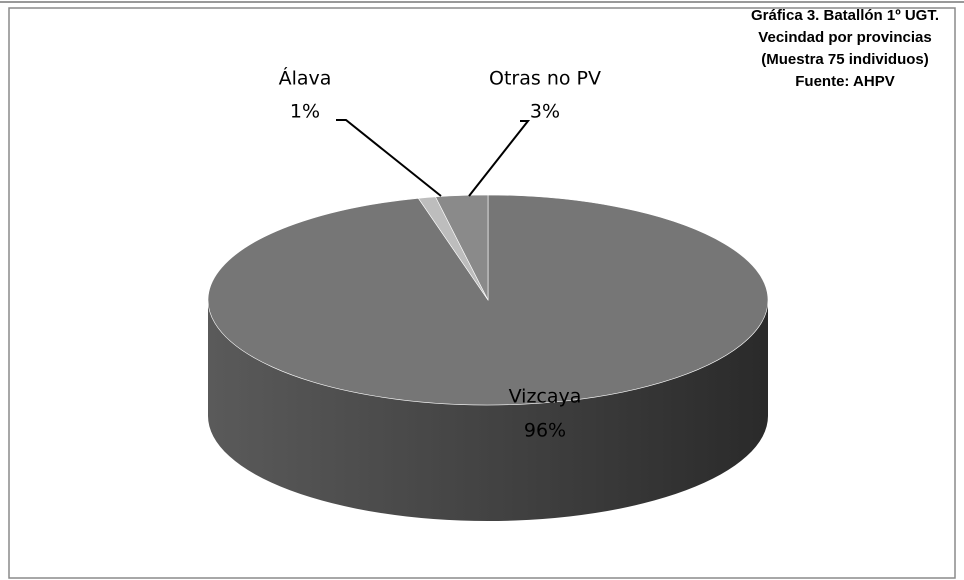 This screenshot has height=580, width=964. Describe the element at coordinates (845, 15) in the screenshot. I see `chart-title: Gráfica 3. Batallón 1º UGT.` at that location.